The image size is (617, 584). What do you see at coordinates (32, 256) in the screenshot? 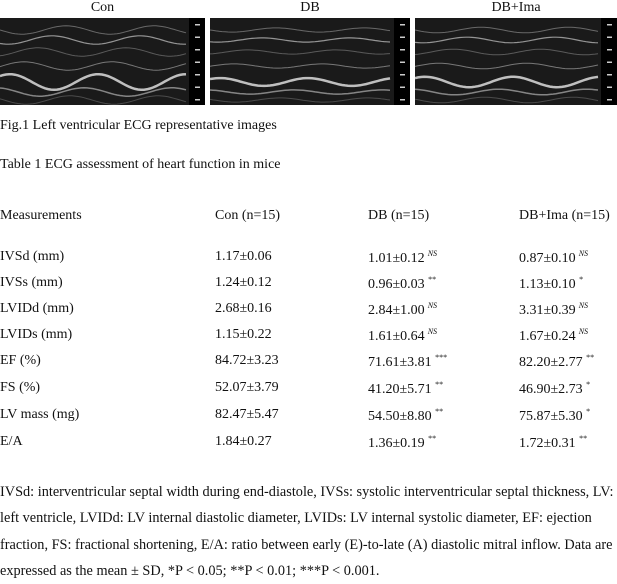
I see `row-label: IVSd (mm)` at bounding box center [32, 256].